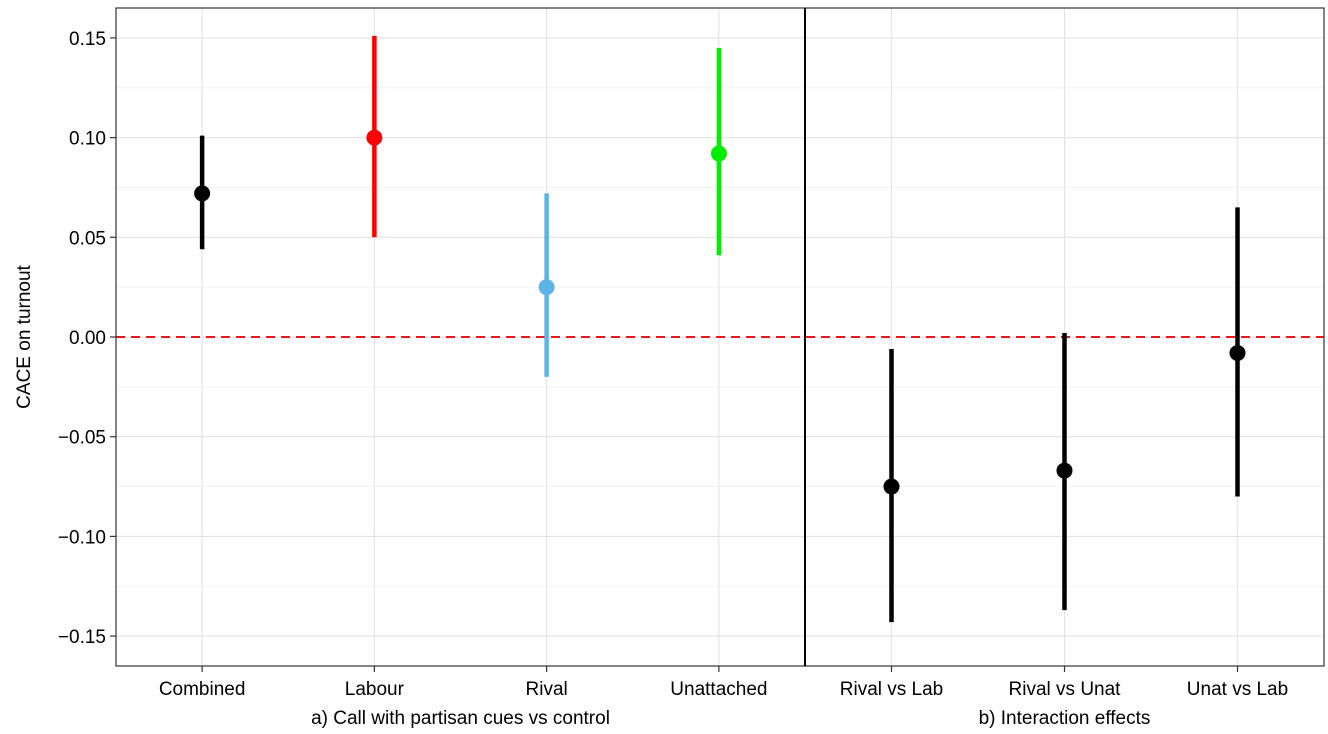 This screenshot has width=1328, height=734. What do you see at coordinates (1065, 718) in the screenshot?
I see `panel-x-label: b) Interaction effects` at bounding box center [1065, 718].